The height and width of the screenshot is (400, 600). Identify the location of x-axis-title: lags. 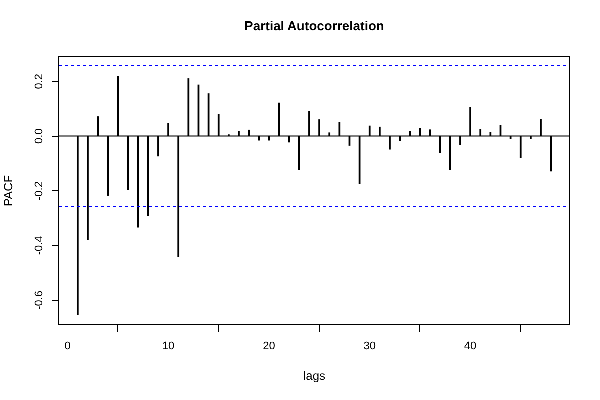
(314, 376).